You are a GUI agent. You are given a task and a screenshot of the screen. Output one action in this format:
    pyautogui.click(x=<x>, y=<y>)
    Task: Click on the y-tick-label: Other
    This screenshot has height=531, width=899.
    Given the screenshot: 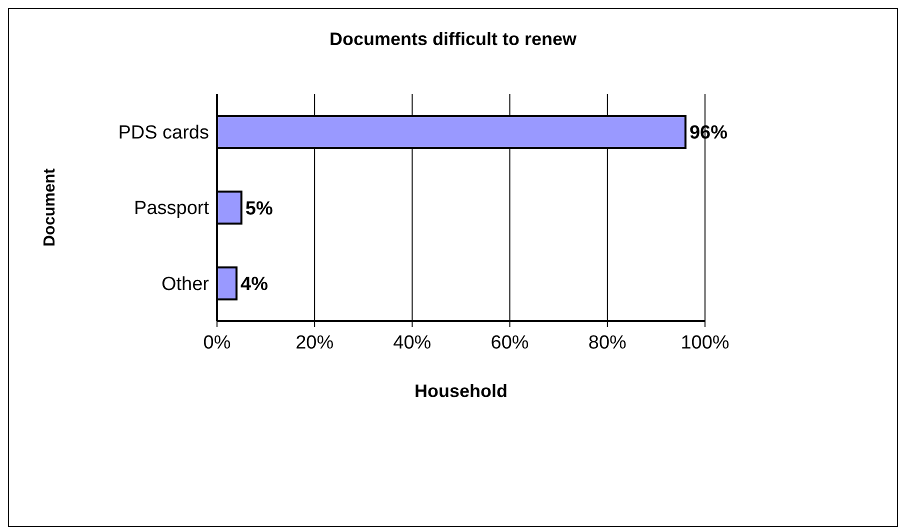 What is the action you would take?
    pyautogui.click(x=185, y=284)
    